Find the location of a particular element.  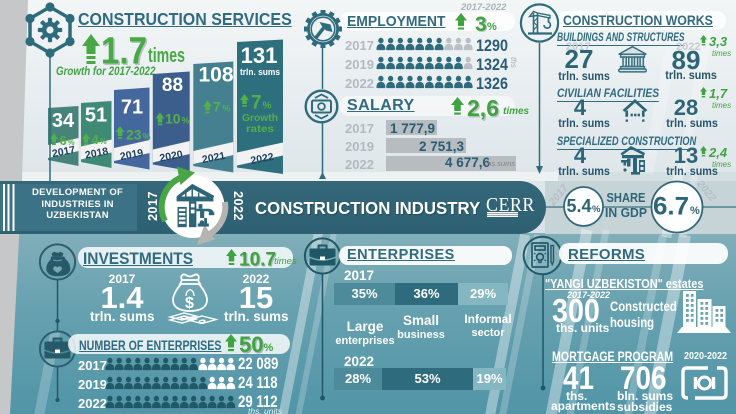

svg-text: 6.7 is located at coordinates (671, 207).